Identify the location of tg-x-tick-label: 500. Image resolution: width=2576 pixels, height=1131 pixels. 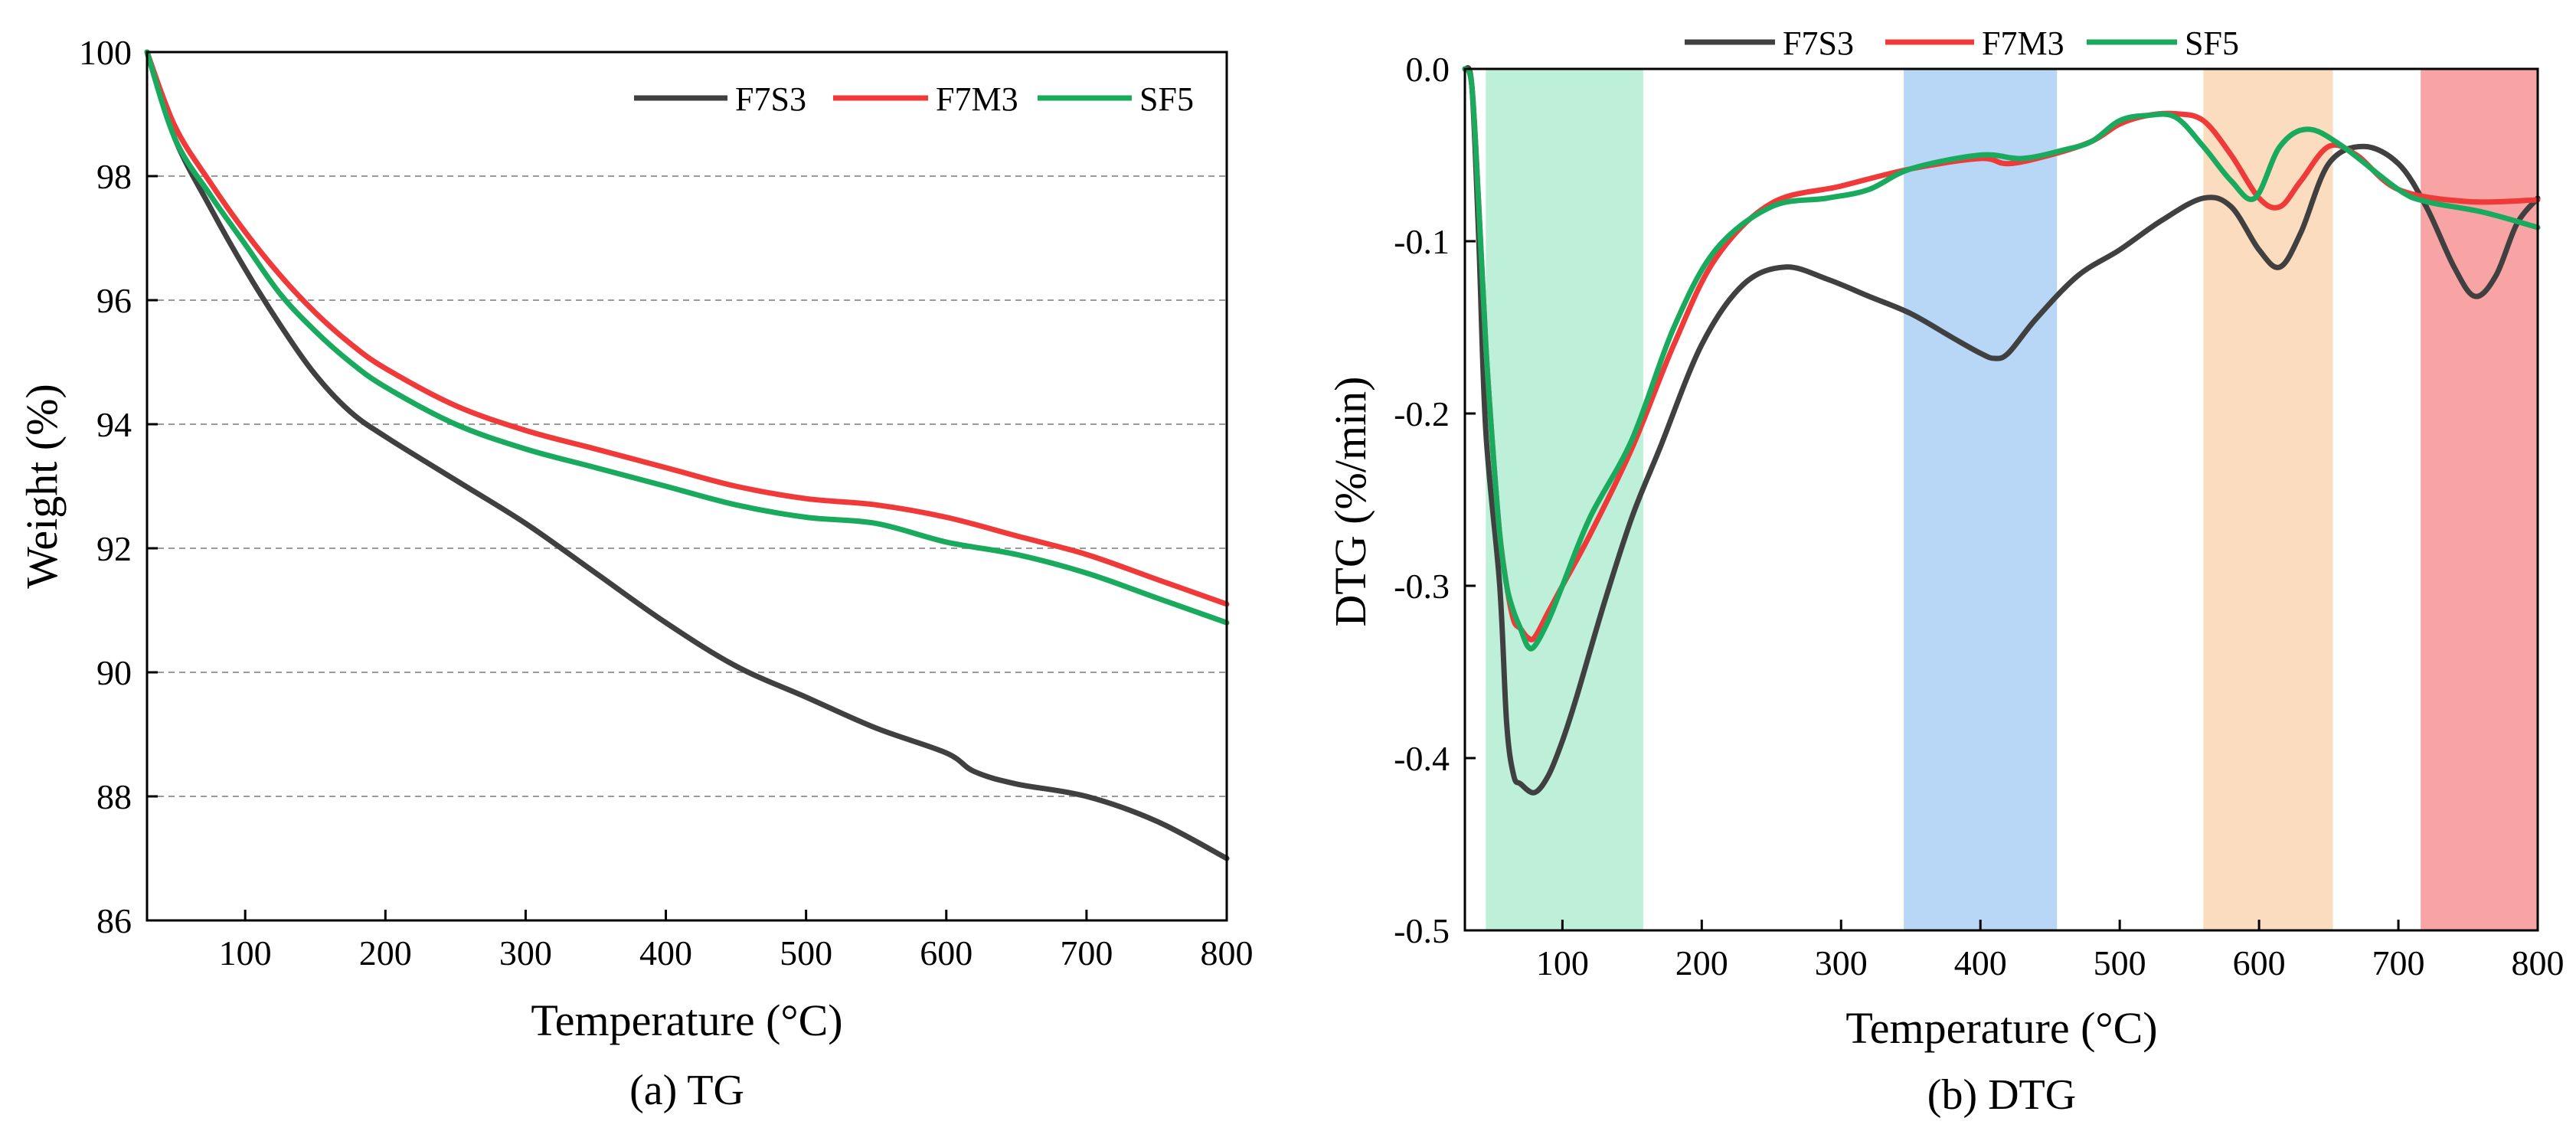
(806, 952).